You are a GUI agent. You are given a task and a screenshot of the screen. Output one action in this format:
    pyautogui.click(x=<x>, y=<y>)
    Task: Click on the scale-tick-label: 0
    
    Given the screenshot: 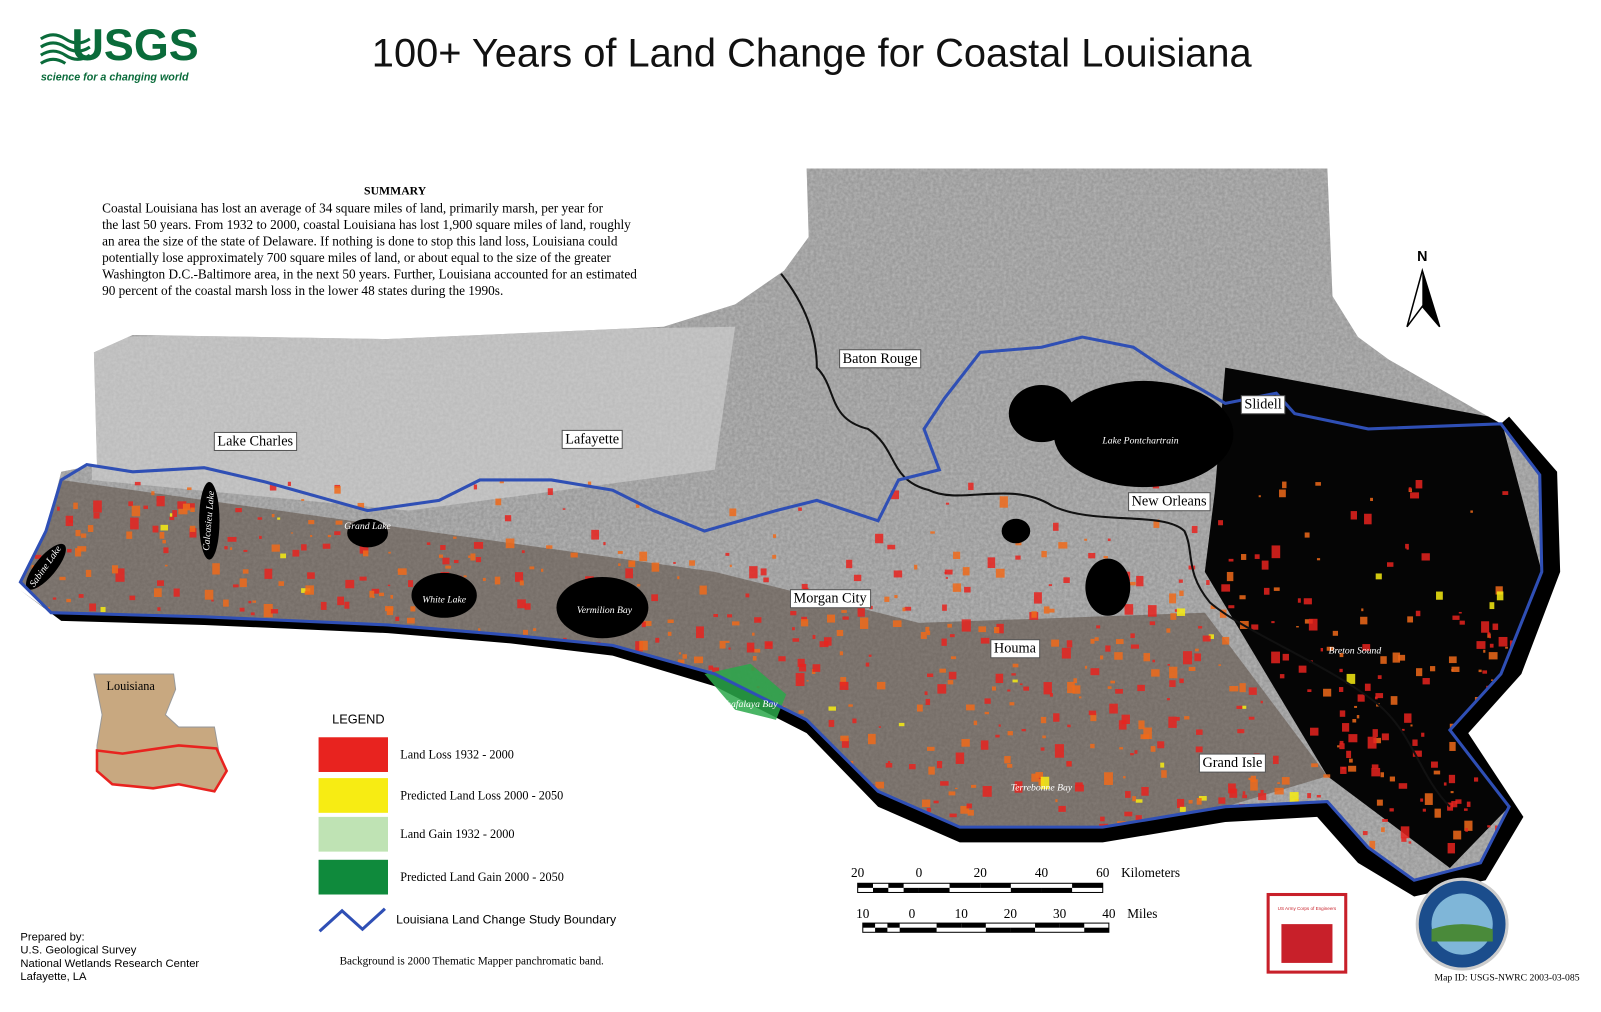 What is the action you would take?
    pyautogui.click(x=912, y=913)
    